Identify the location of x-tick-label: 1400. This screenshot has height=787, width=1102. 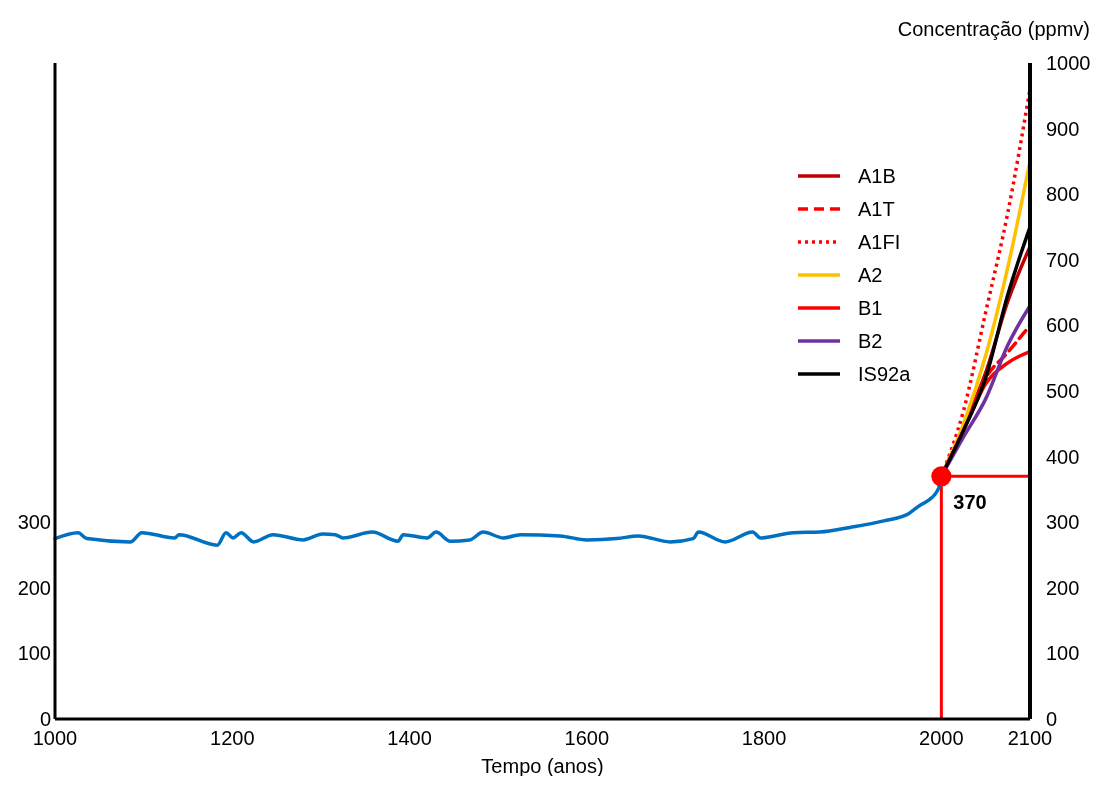
(409, 738).